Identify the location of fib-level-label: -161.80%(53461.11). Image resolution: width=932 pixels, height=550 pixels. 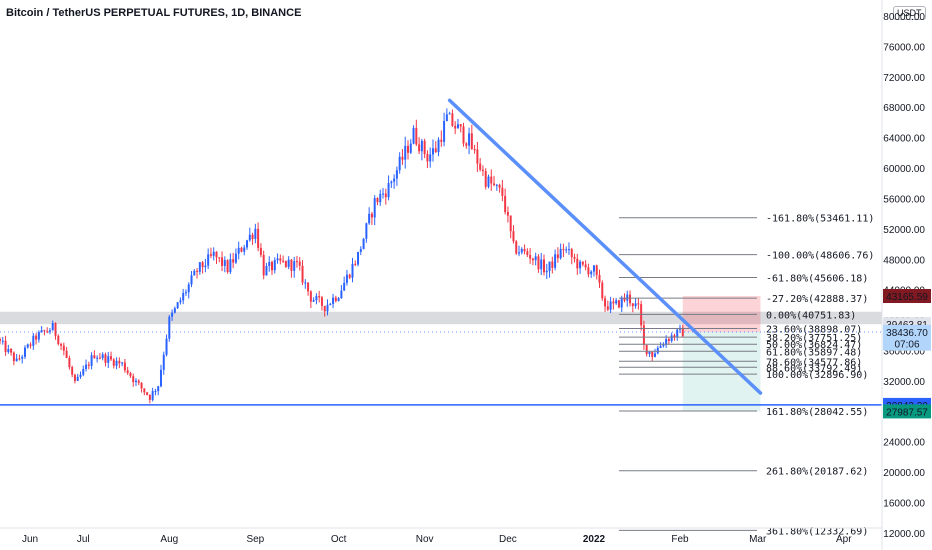
(820, 219).